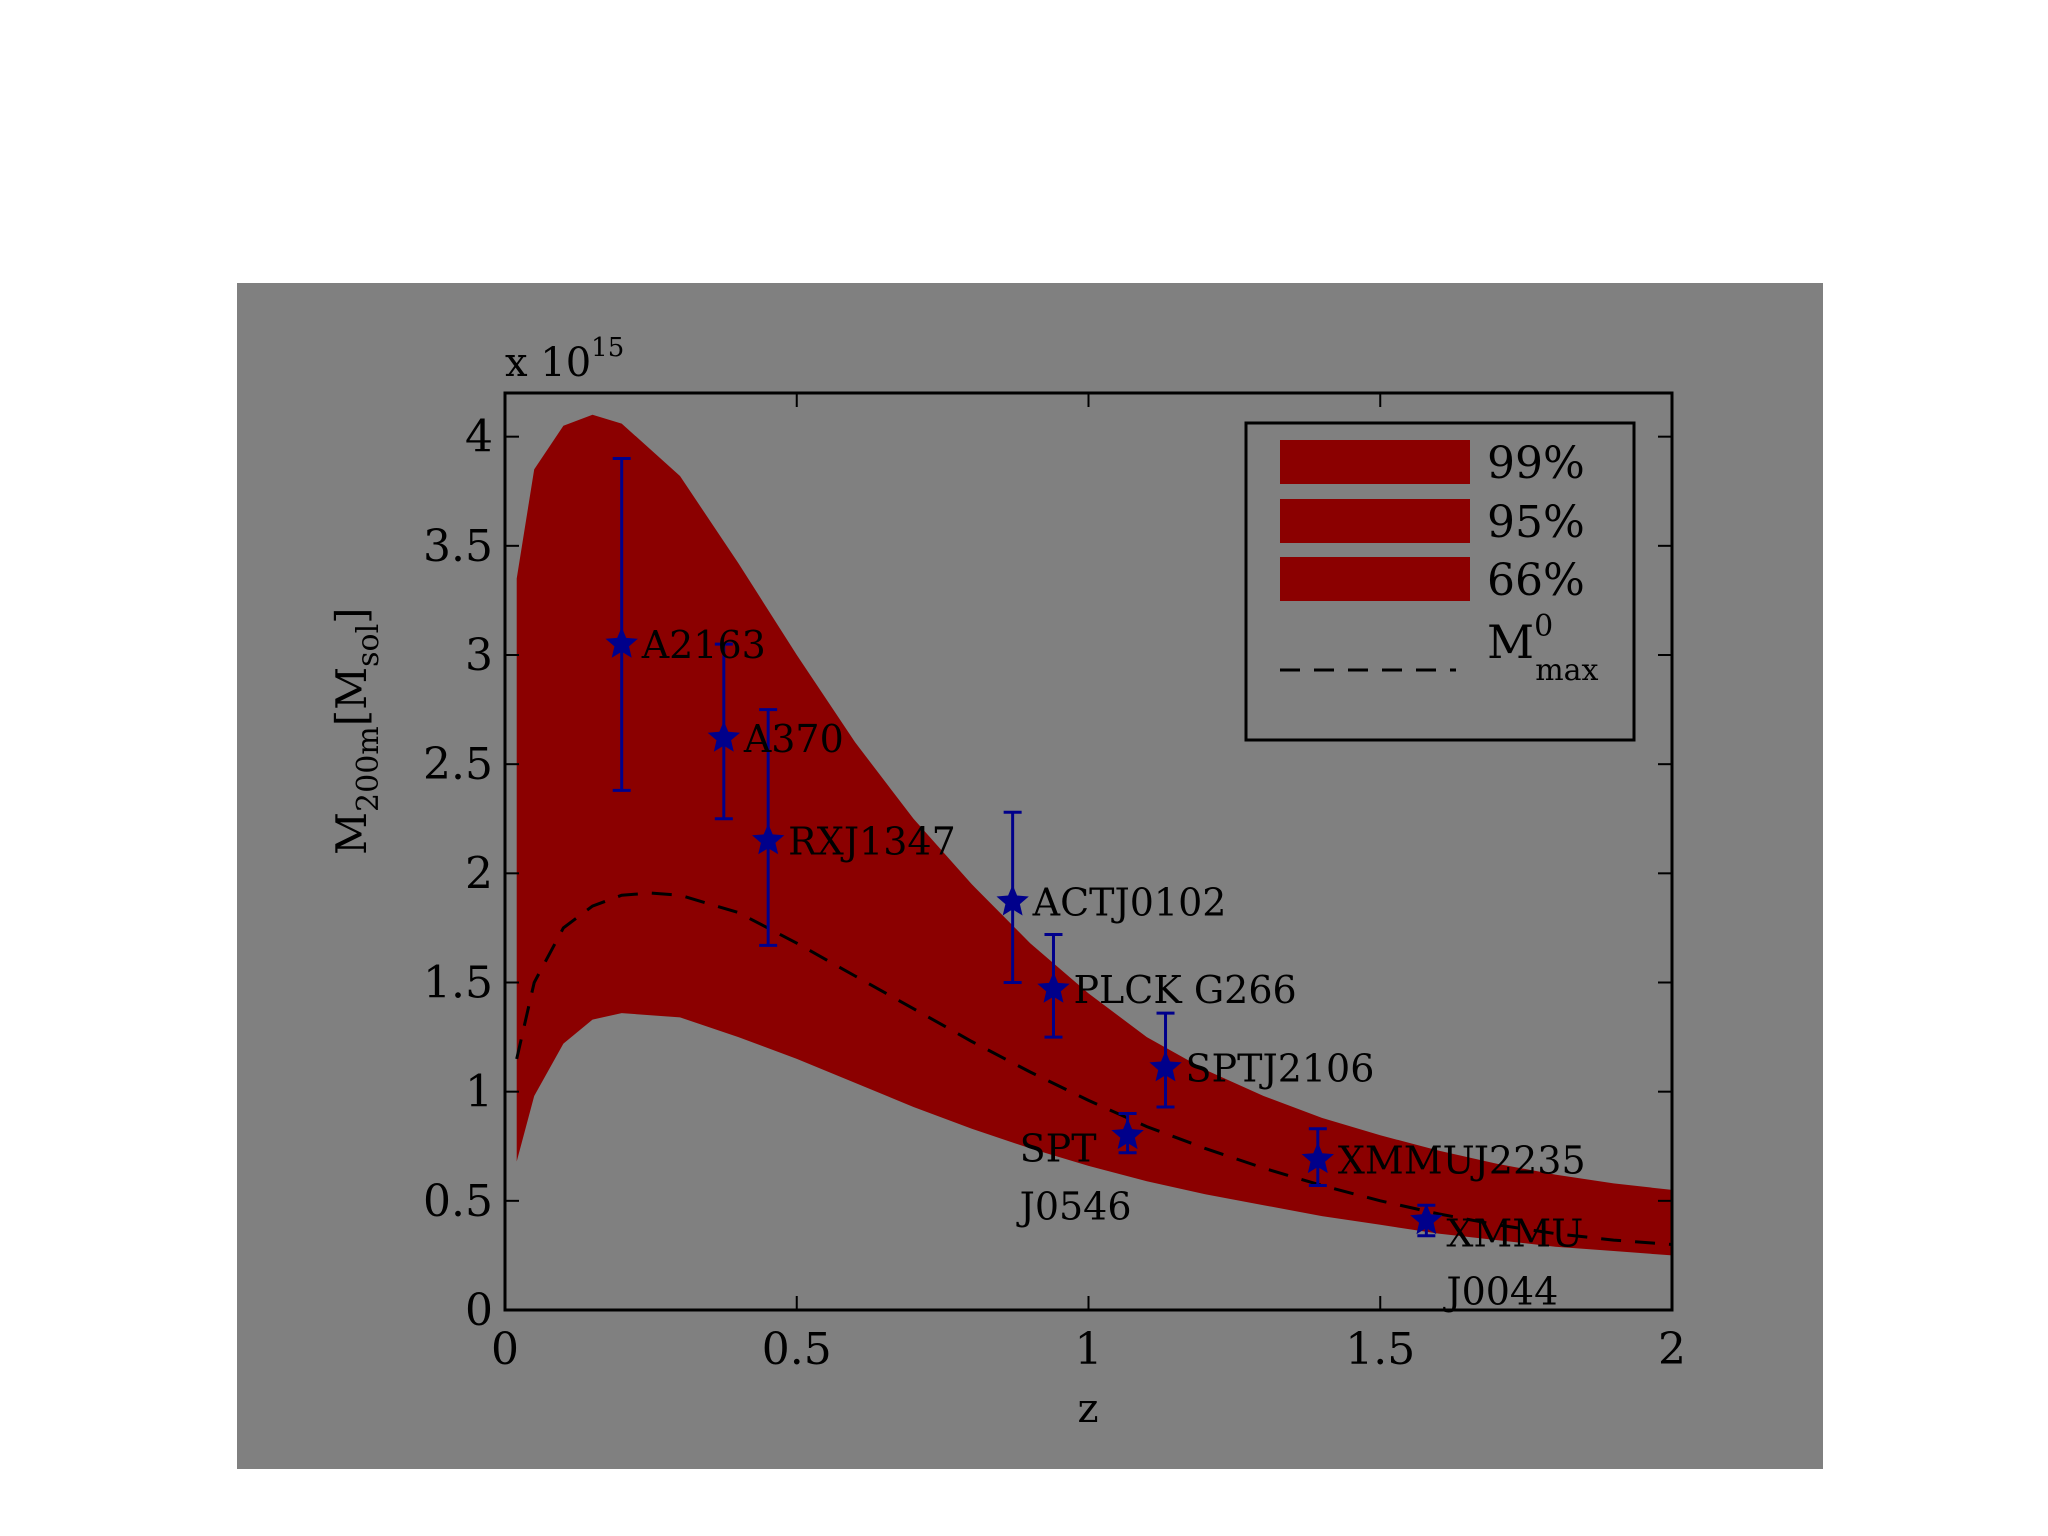 The height and width of the screenshot is (1536, 2048). Describe the element at coordinates (479, 1310) in the screenshot. I see `y-tick-label: 0` at that location.